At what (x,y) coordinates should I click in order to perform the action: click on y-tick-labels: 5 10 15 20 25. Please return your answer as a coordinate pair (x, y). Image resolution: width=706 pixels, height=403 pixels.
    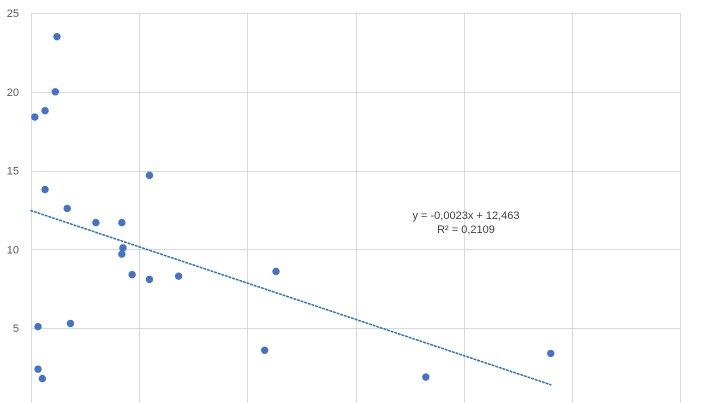
    Looking at the image, I should click on (13, 171).